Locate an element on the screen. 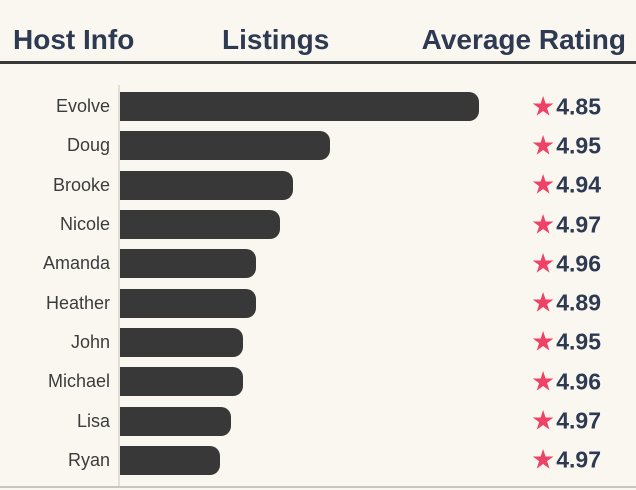  host-label: Evolve is located at coordinates (82, 106).